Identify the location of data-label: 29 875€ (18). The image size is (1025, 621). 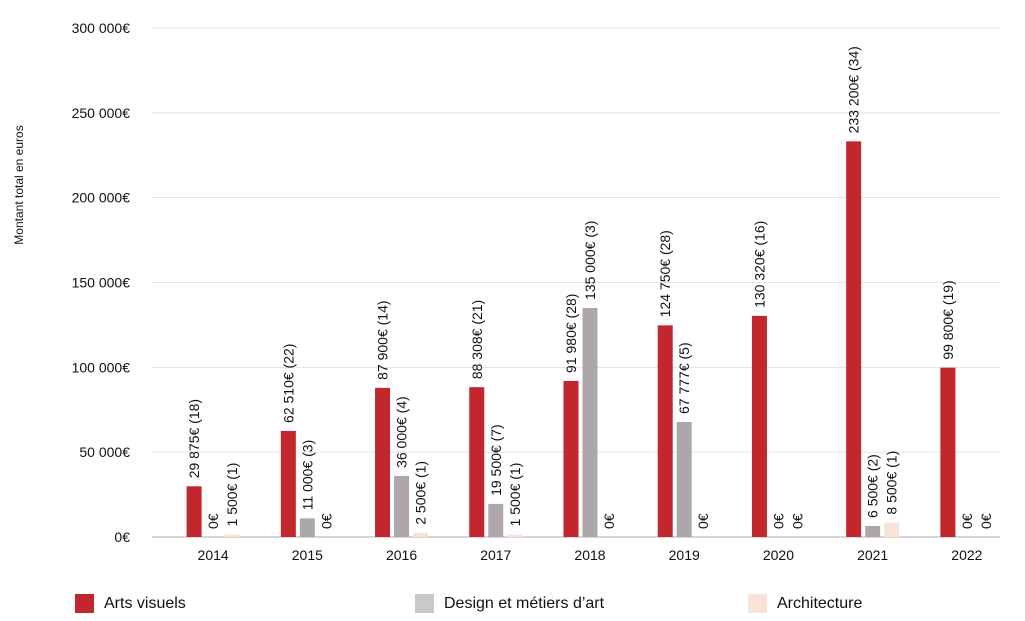
(194, 438).